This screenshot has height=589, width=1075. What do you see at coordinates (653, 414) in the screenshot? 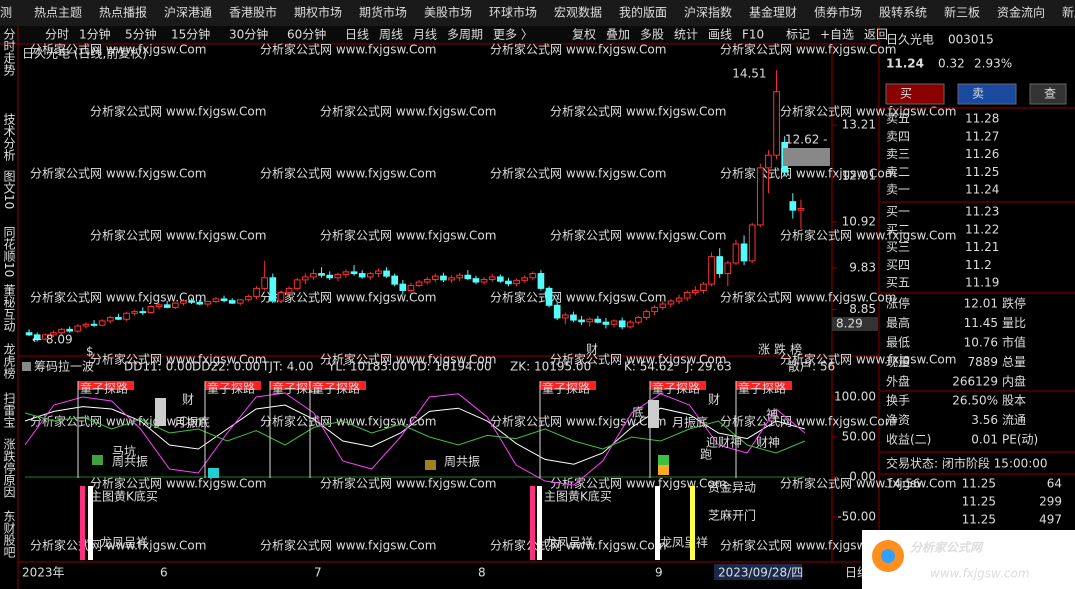
I see `signal-block` at bounding box center [653, 414].